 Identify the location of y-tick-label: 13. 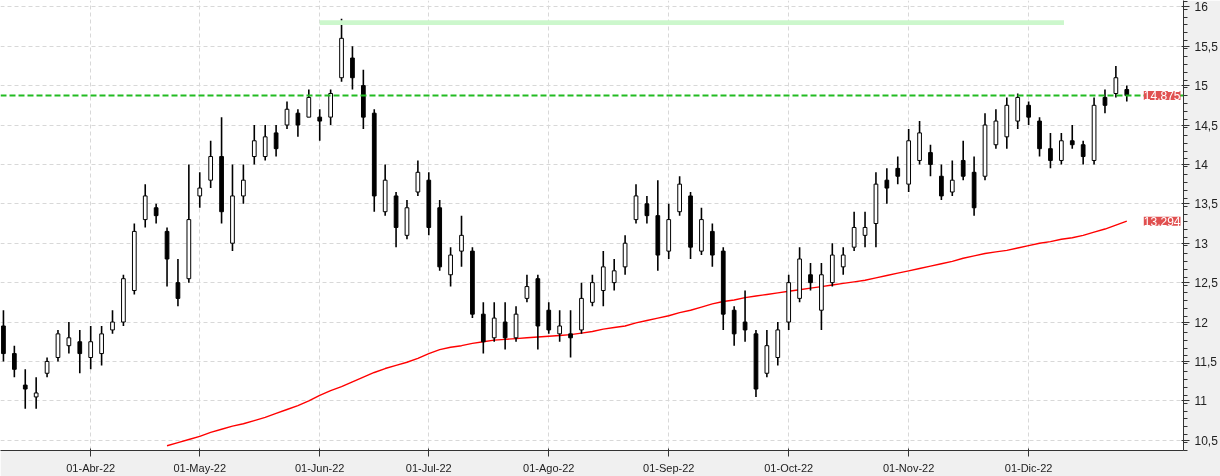
(1201, 243).